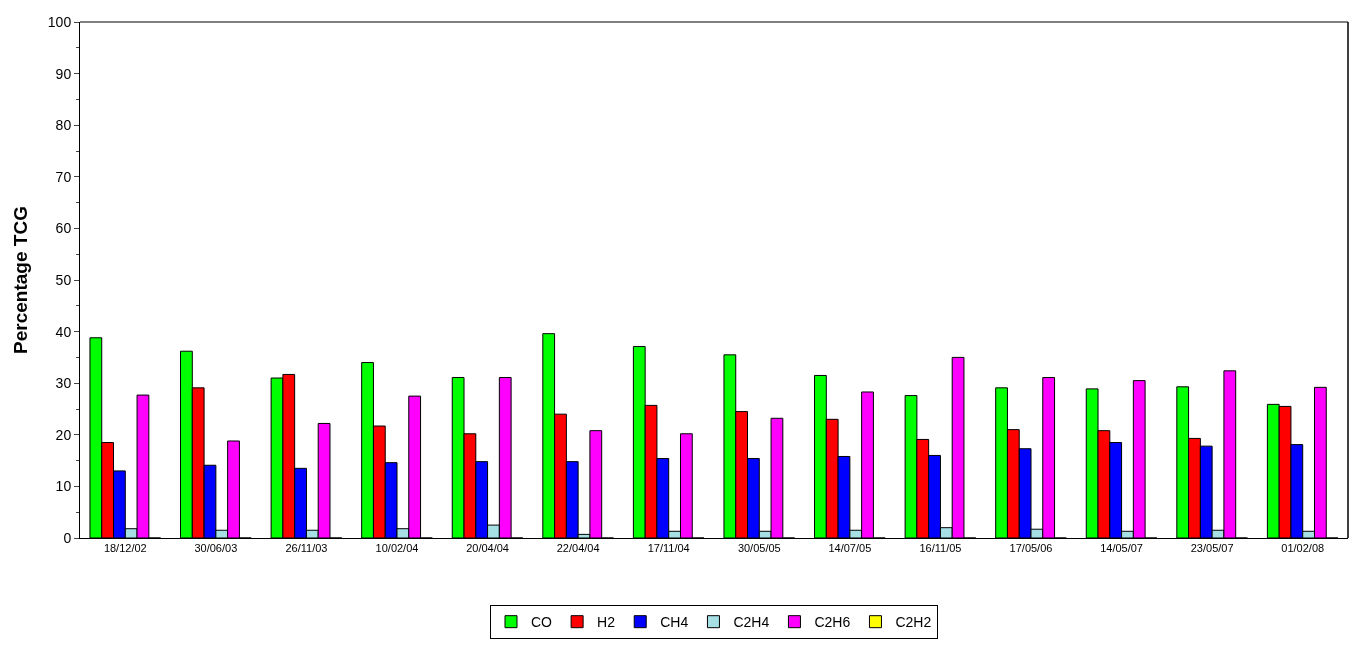  I want to click on y-tick-label: 80, so click(63, 125).